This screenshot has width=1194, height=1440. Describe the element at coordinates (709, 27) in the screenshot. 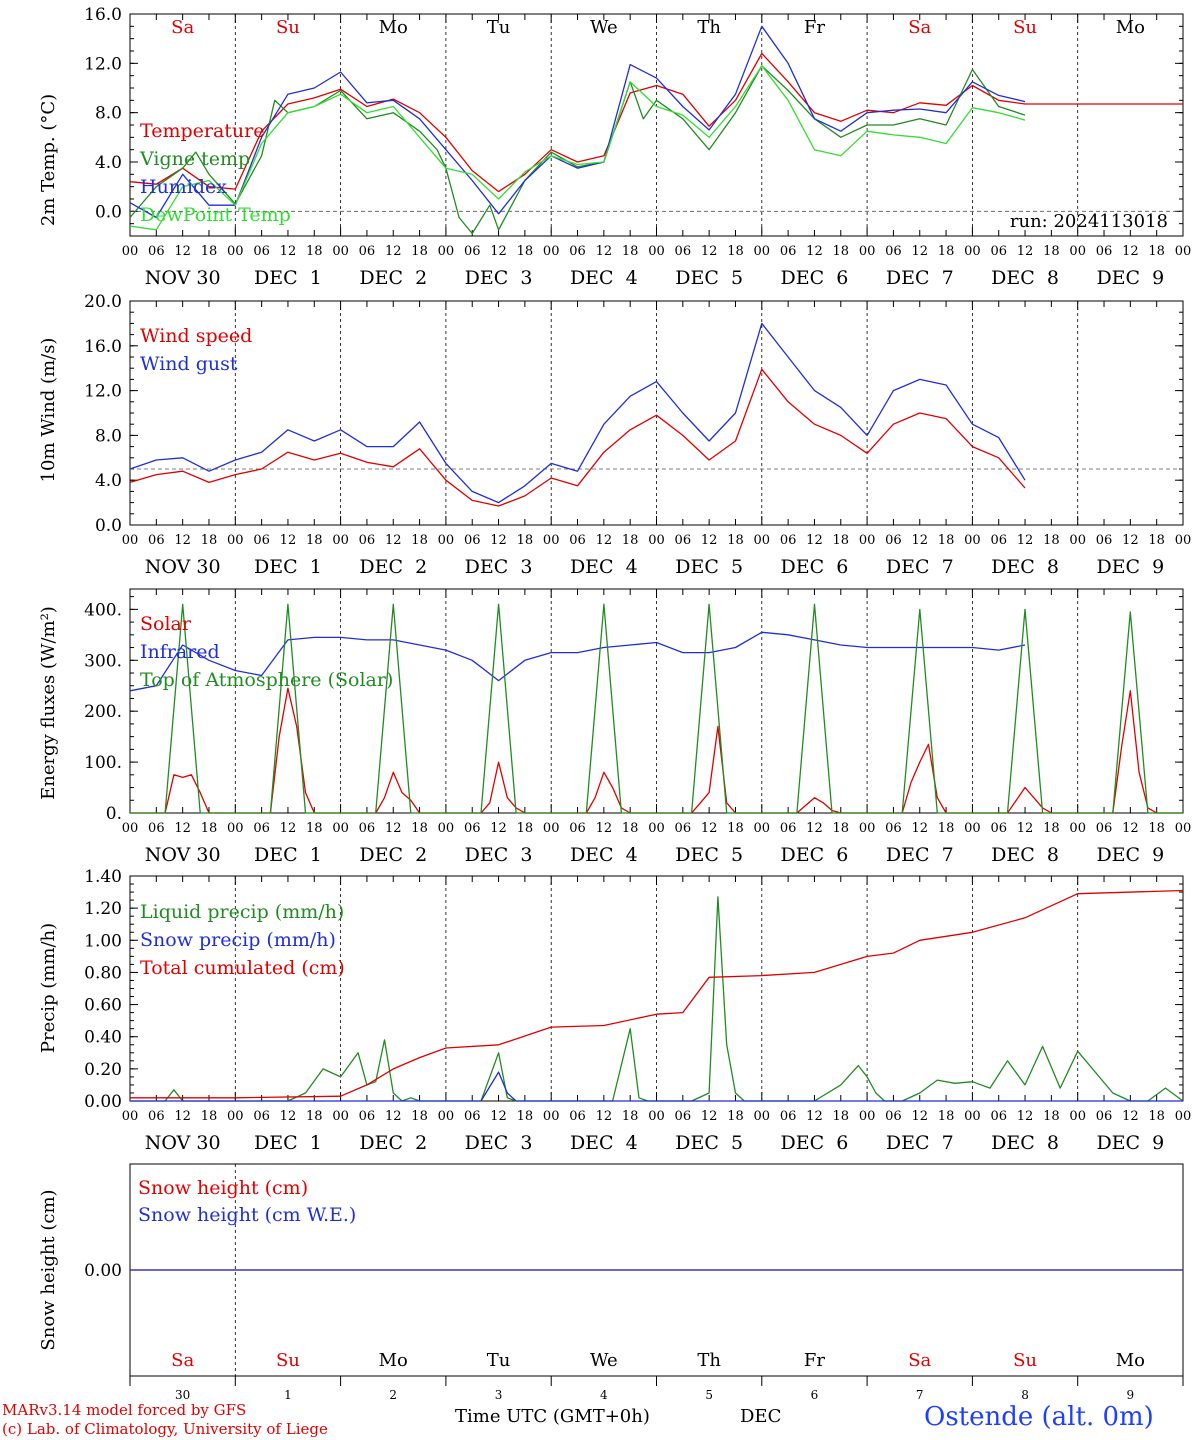

I see `day-name-label: Th` at that location.